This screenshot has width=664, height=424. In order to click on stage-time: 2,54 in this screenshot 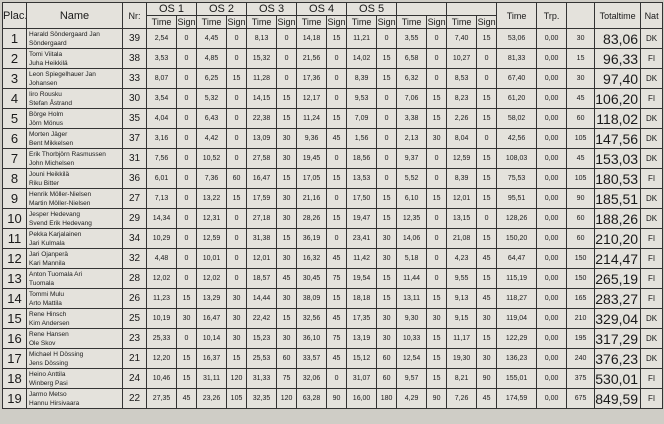, I will do `click(161, 38)`.